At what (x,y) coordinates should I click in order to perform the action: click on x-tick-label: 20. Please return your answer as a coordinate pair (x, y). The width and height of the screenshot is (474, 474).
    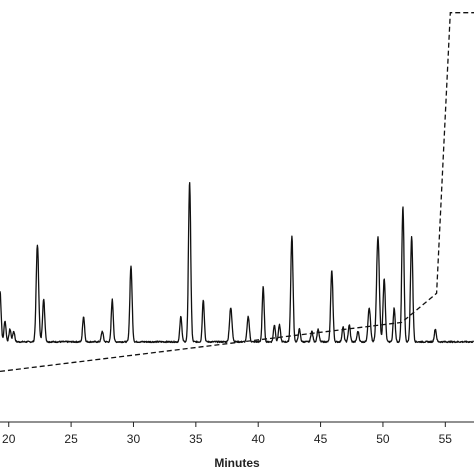
    Looking at the image, I should click on (9, 439).